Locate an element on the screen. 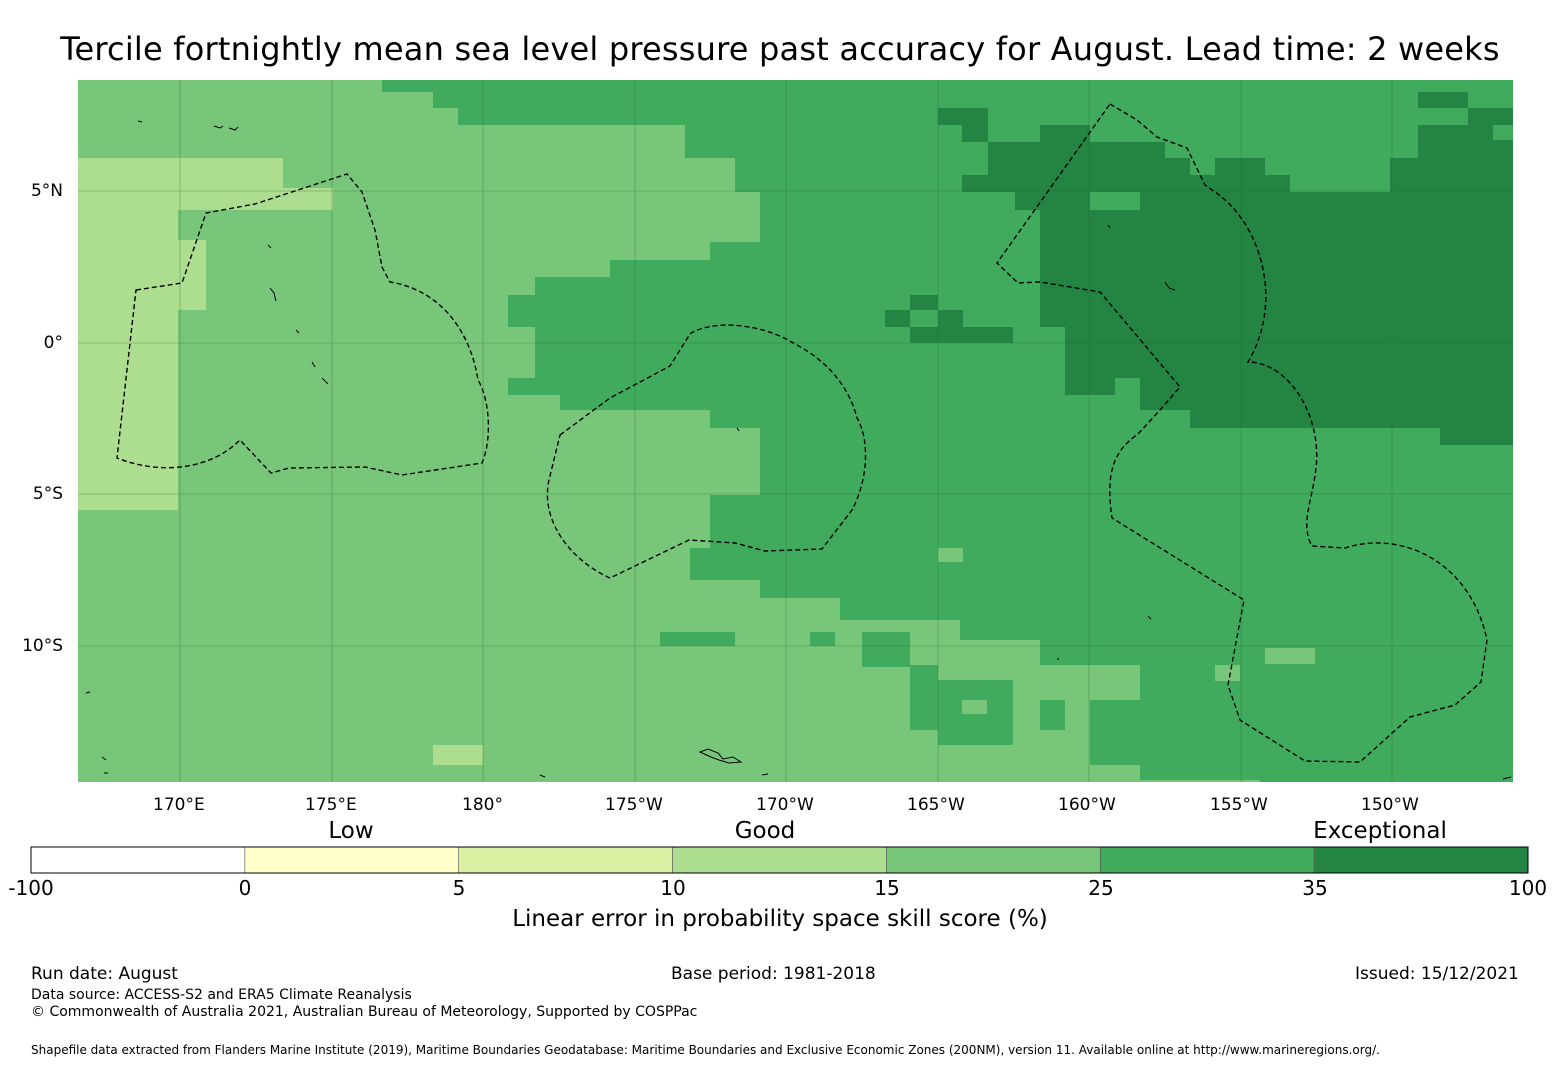  issued-date: Issued: 15/12/2021 is located at coordinates (1437, 974).